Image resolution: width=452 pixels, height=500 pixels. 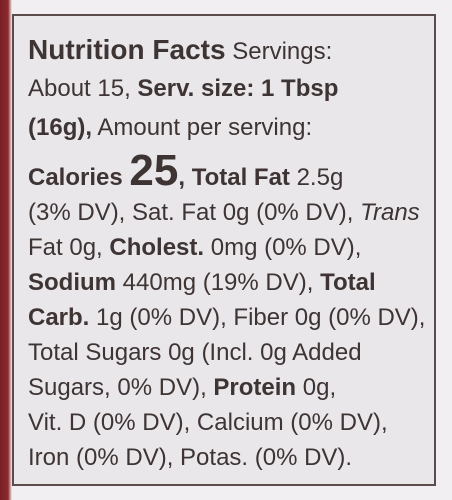 What do you see at coordinates (316, 177) in the screenshot?
I see `label-text: 2.5g` at bounding box center [316, 177].